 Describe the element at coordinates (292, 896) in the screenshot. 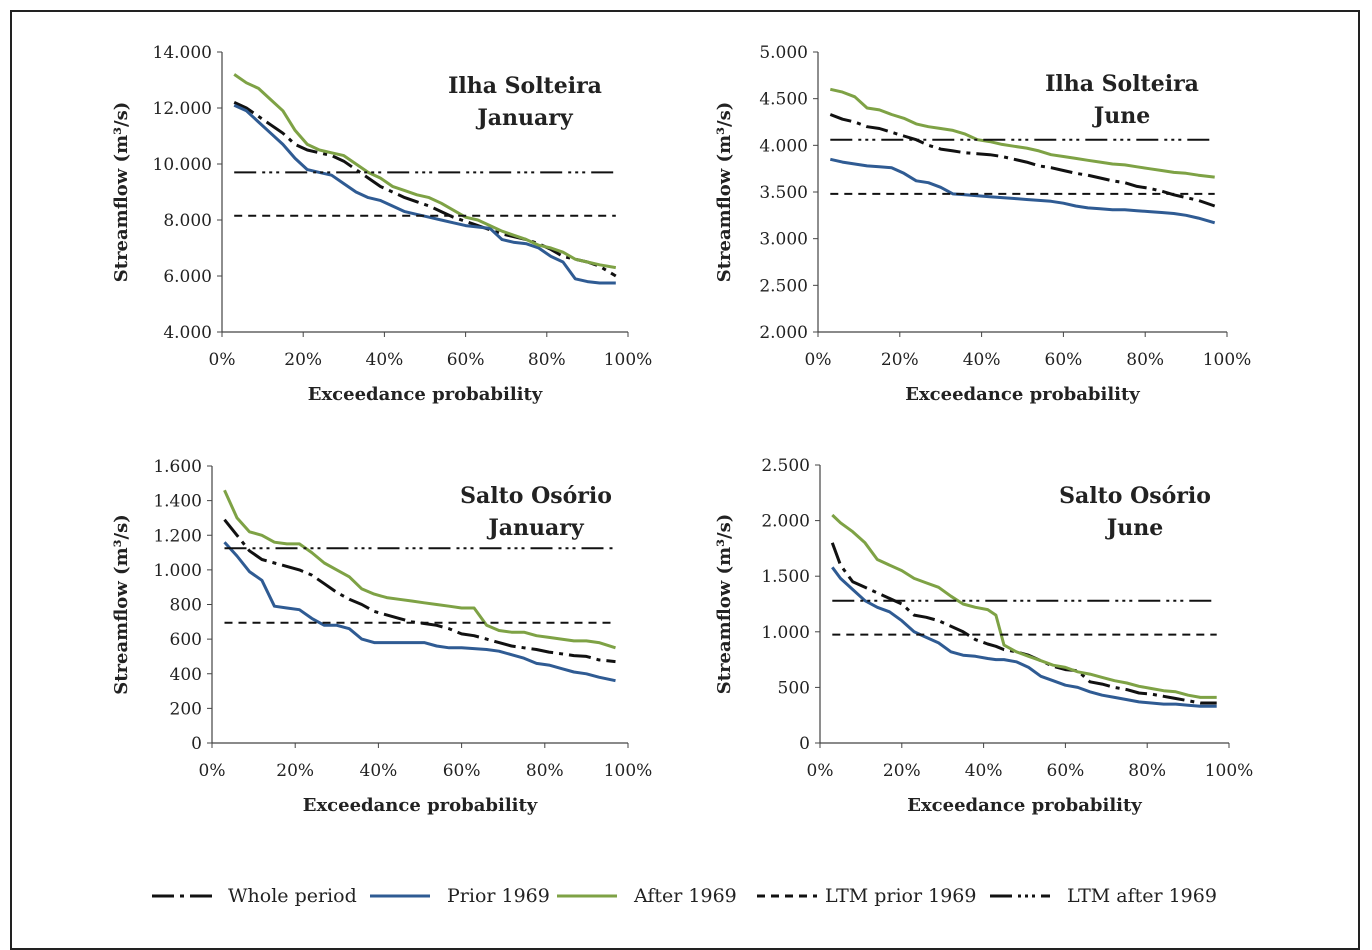

I see `legend-label: Whole period` at that location.